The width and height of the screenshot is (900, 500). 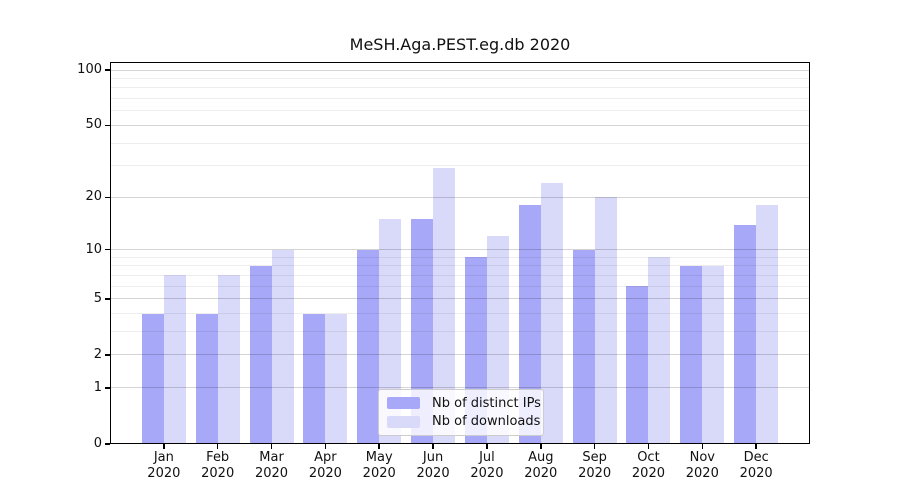 I want to click on x-tick-may, so click(x=379, y=446).